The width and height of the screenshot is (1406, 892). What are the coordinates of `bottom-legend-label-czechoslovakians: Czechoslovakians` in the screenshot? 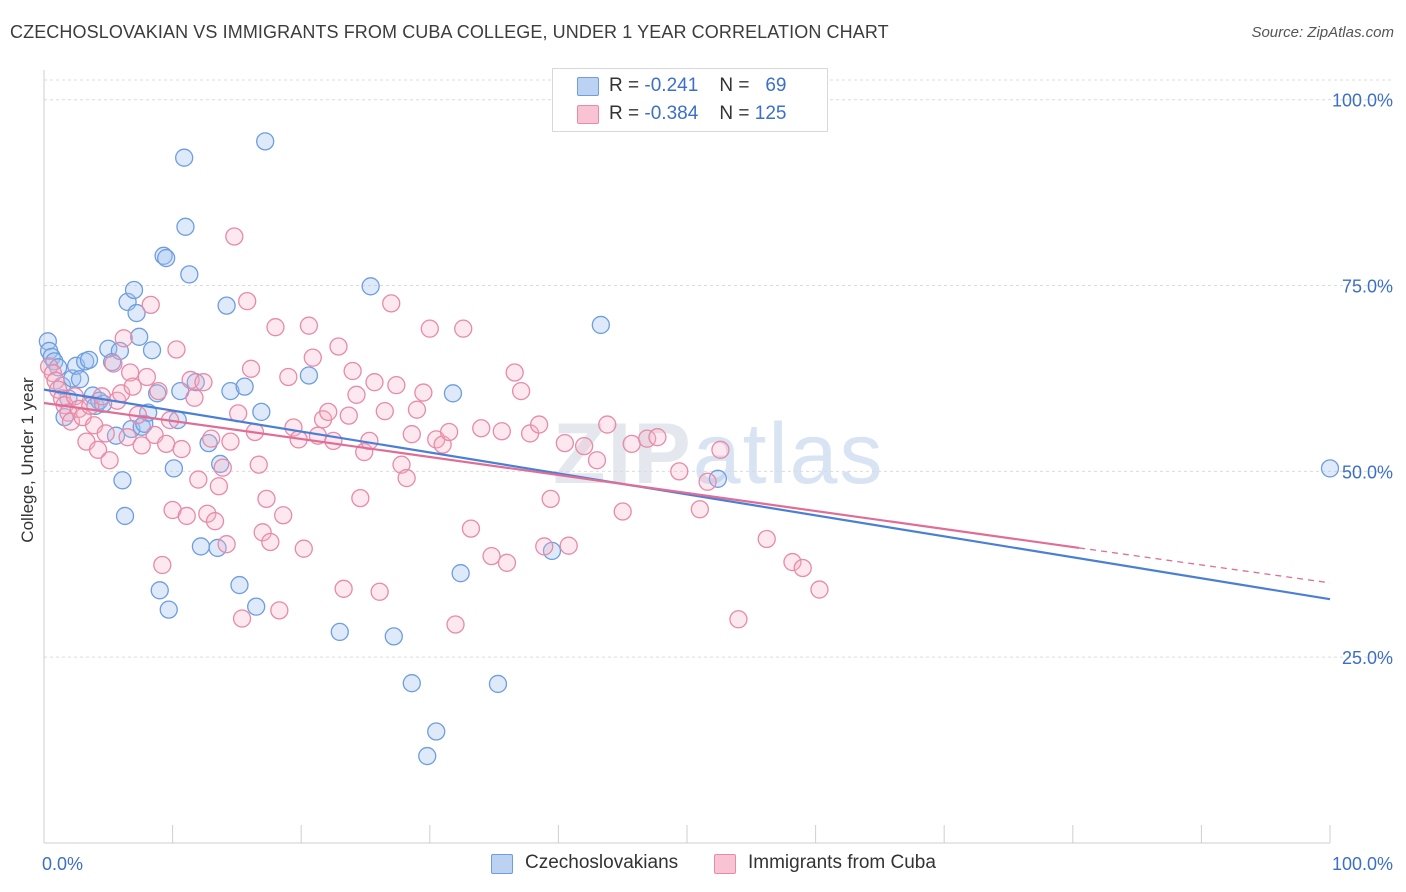 It's located at (602, 862).